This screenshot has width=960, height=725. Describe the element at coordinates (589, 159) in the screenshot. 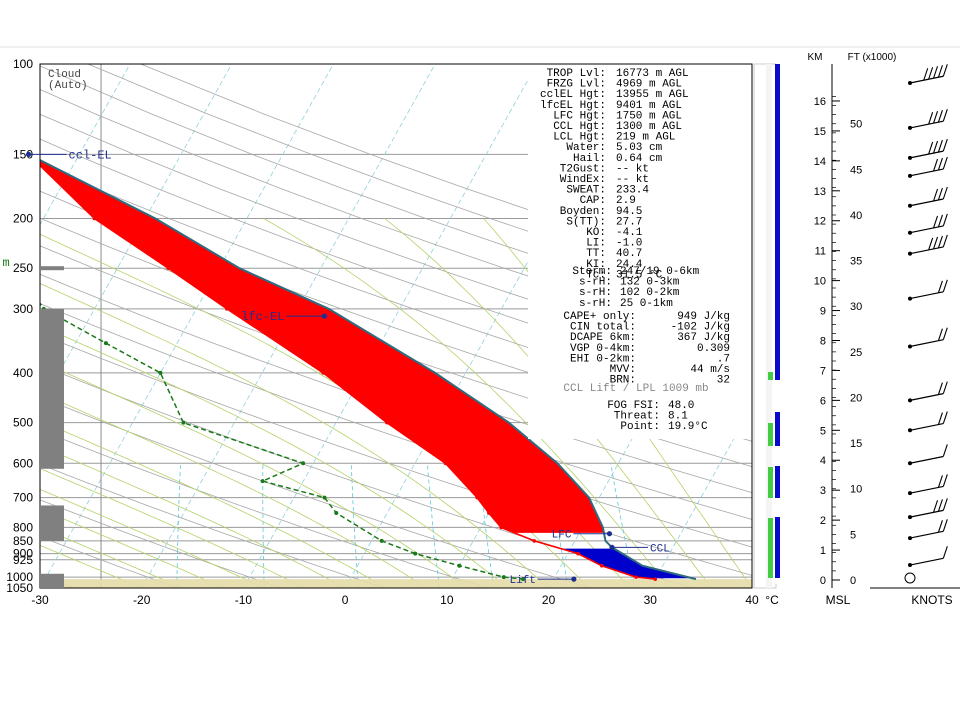

I see `index-label: Hail:` at that location.